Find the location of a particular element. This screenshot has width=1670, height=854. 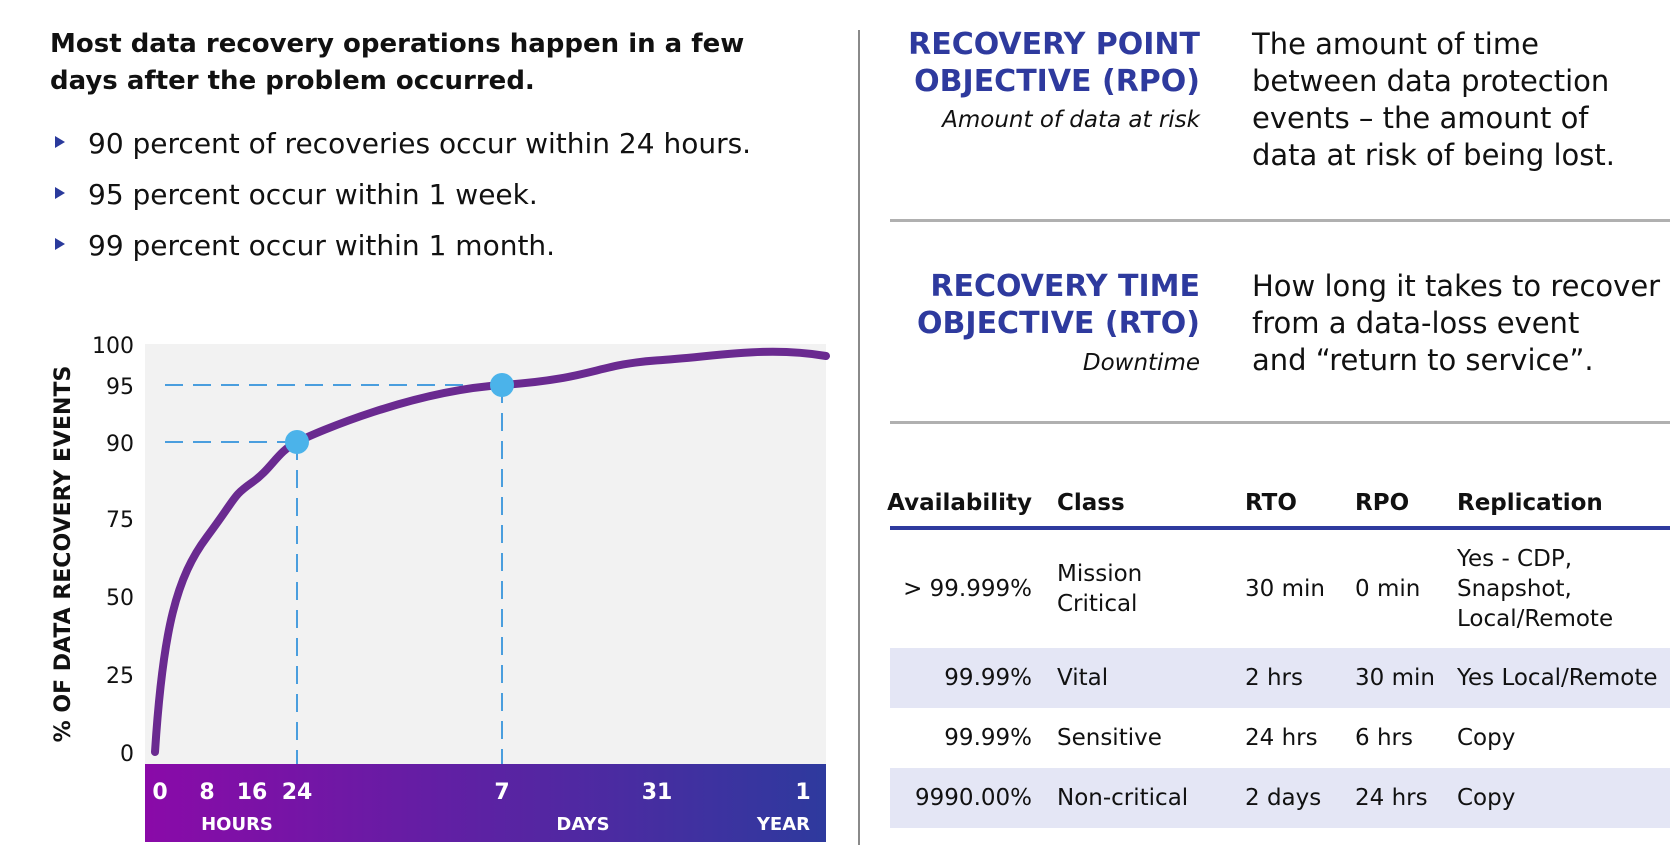

rpo-desc-line: data at risk of being lost. is located at coordinates (1433, 155).